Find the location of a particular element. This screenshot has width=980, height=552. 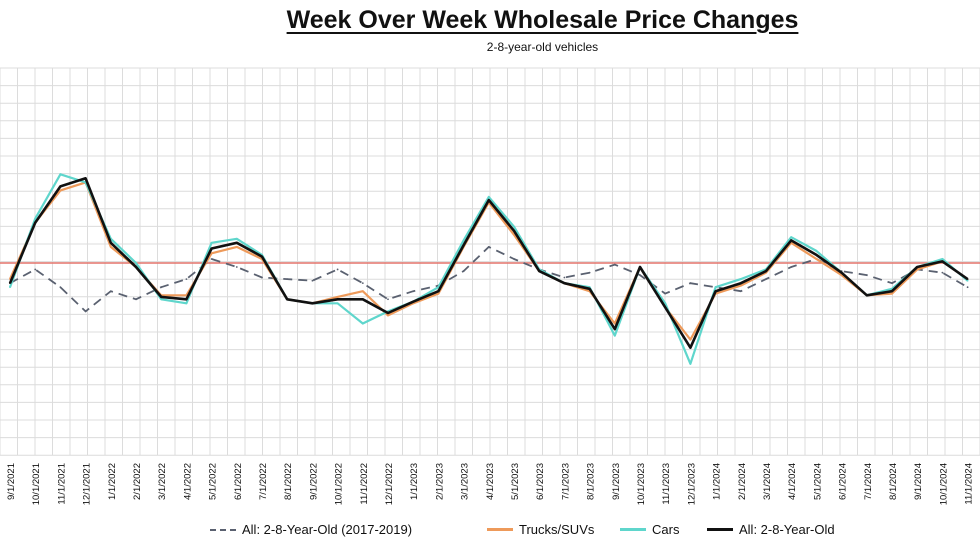

legend-swatch-dashed is located at coordinates (223, 529).